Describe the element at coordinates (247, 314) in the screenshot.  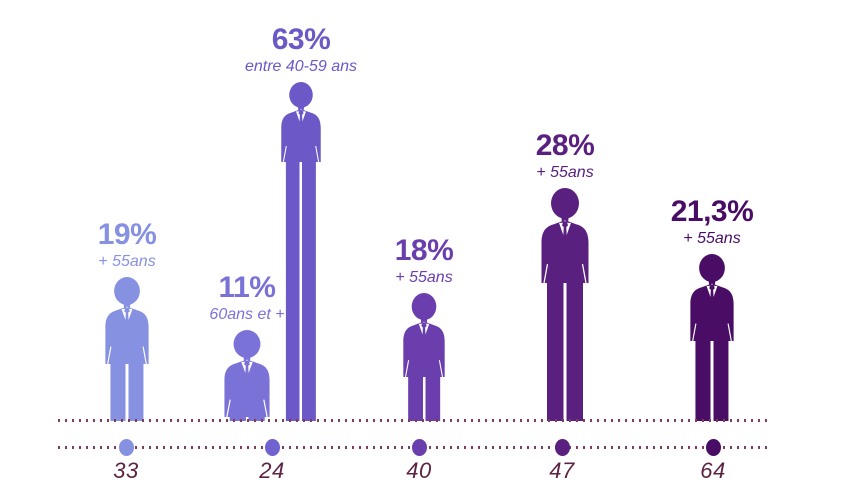
I see `age-bracket-label: 60ans et +` at that location.